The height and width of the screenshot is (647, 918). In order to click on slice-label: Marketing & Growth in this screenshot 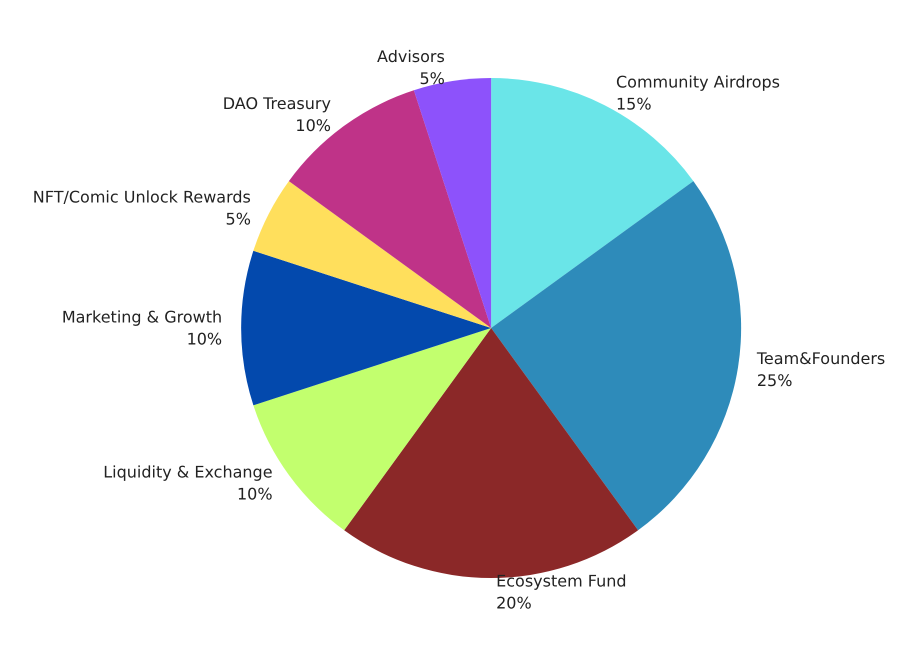, I will do `click(142, 317)`.